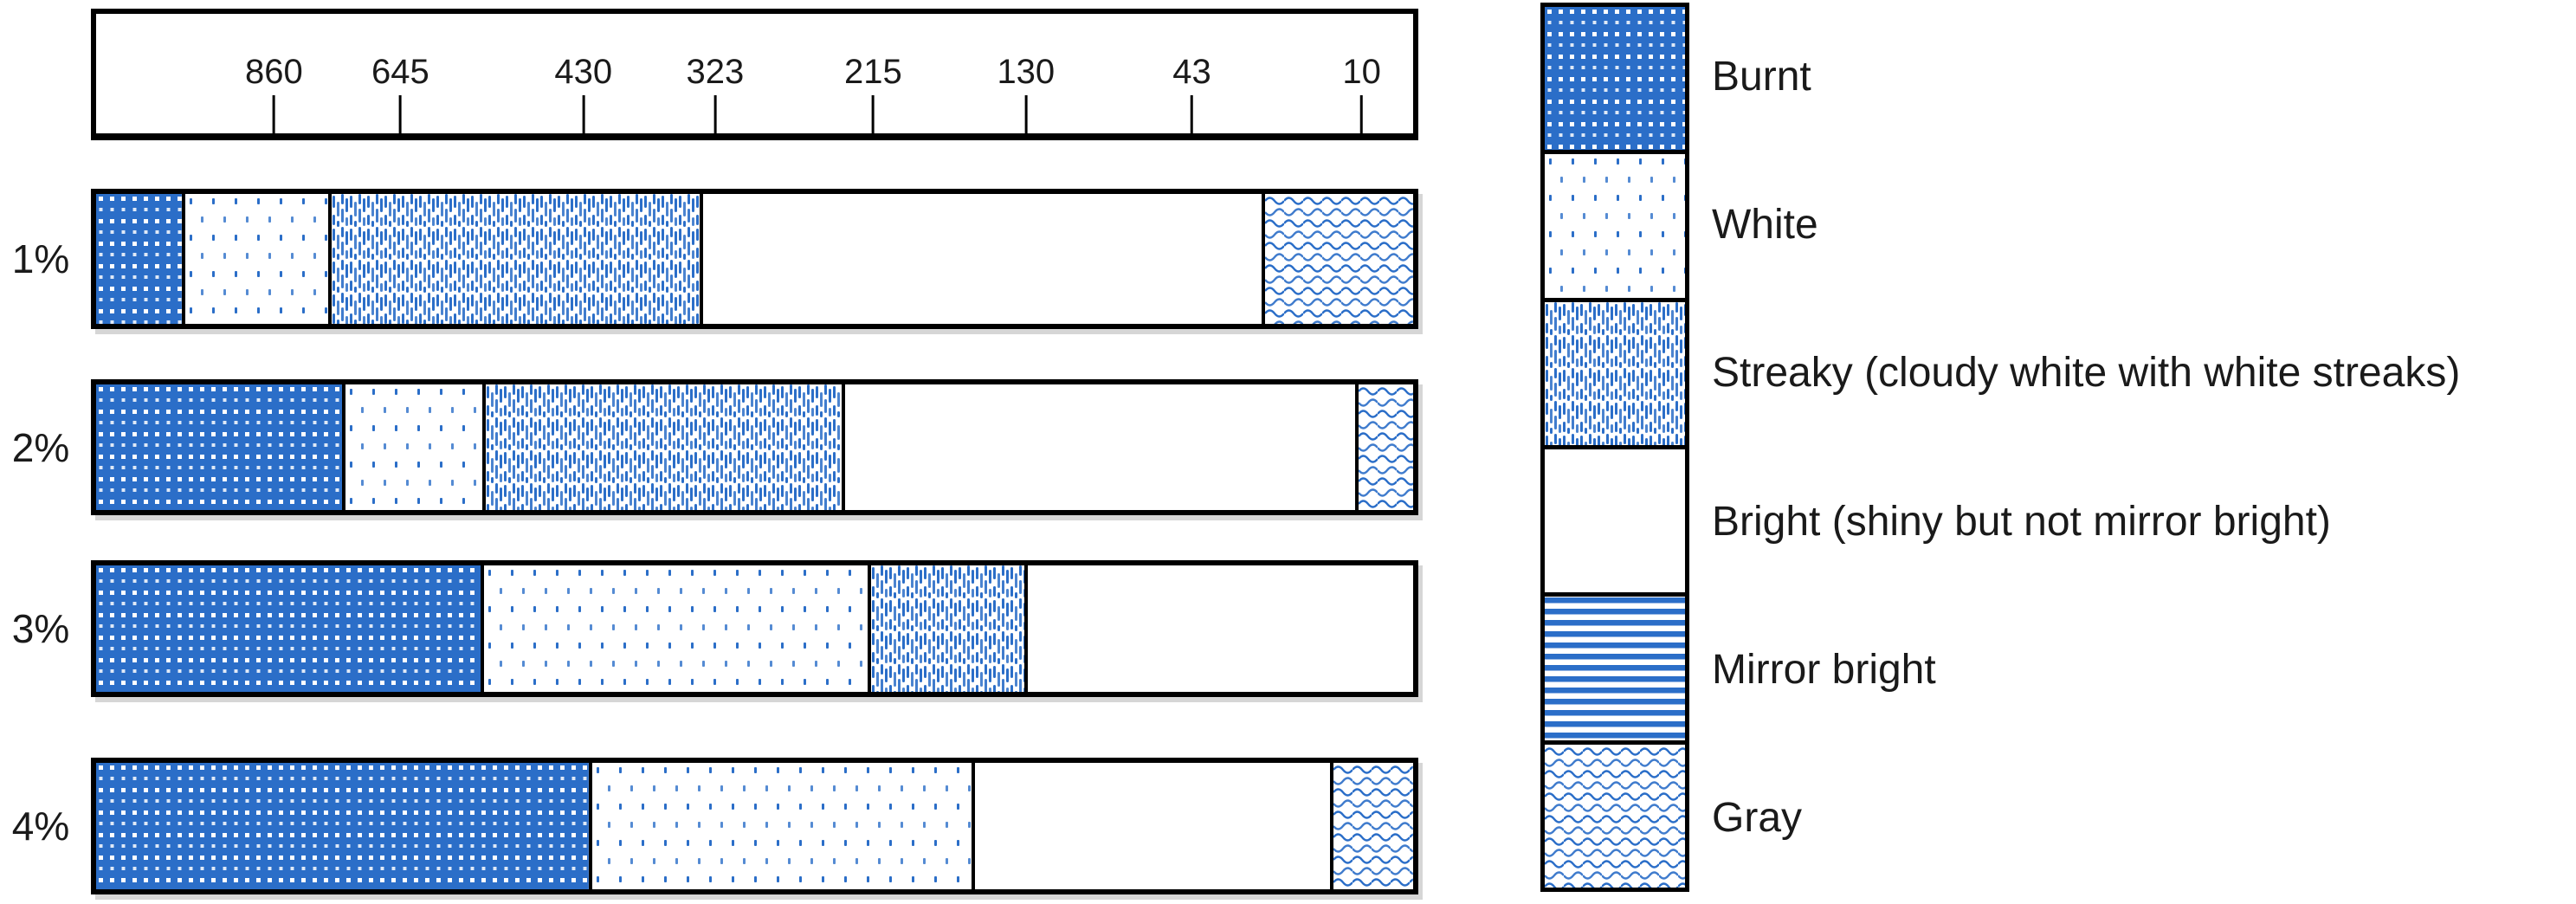 Image resolution: width=2576 pixels, height=904 pixels. I want to click on legend-label: Mirror bright, so click(2086, 670).